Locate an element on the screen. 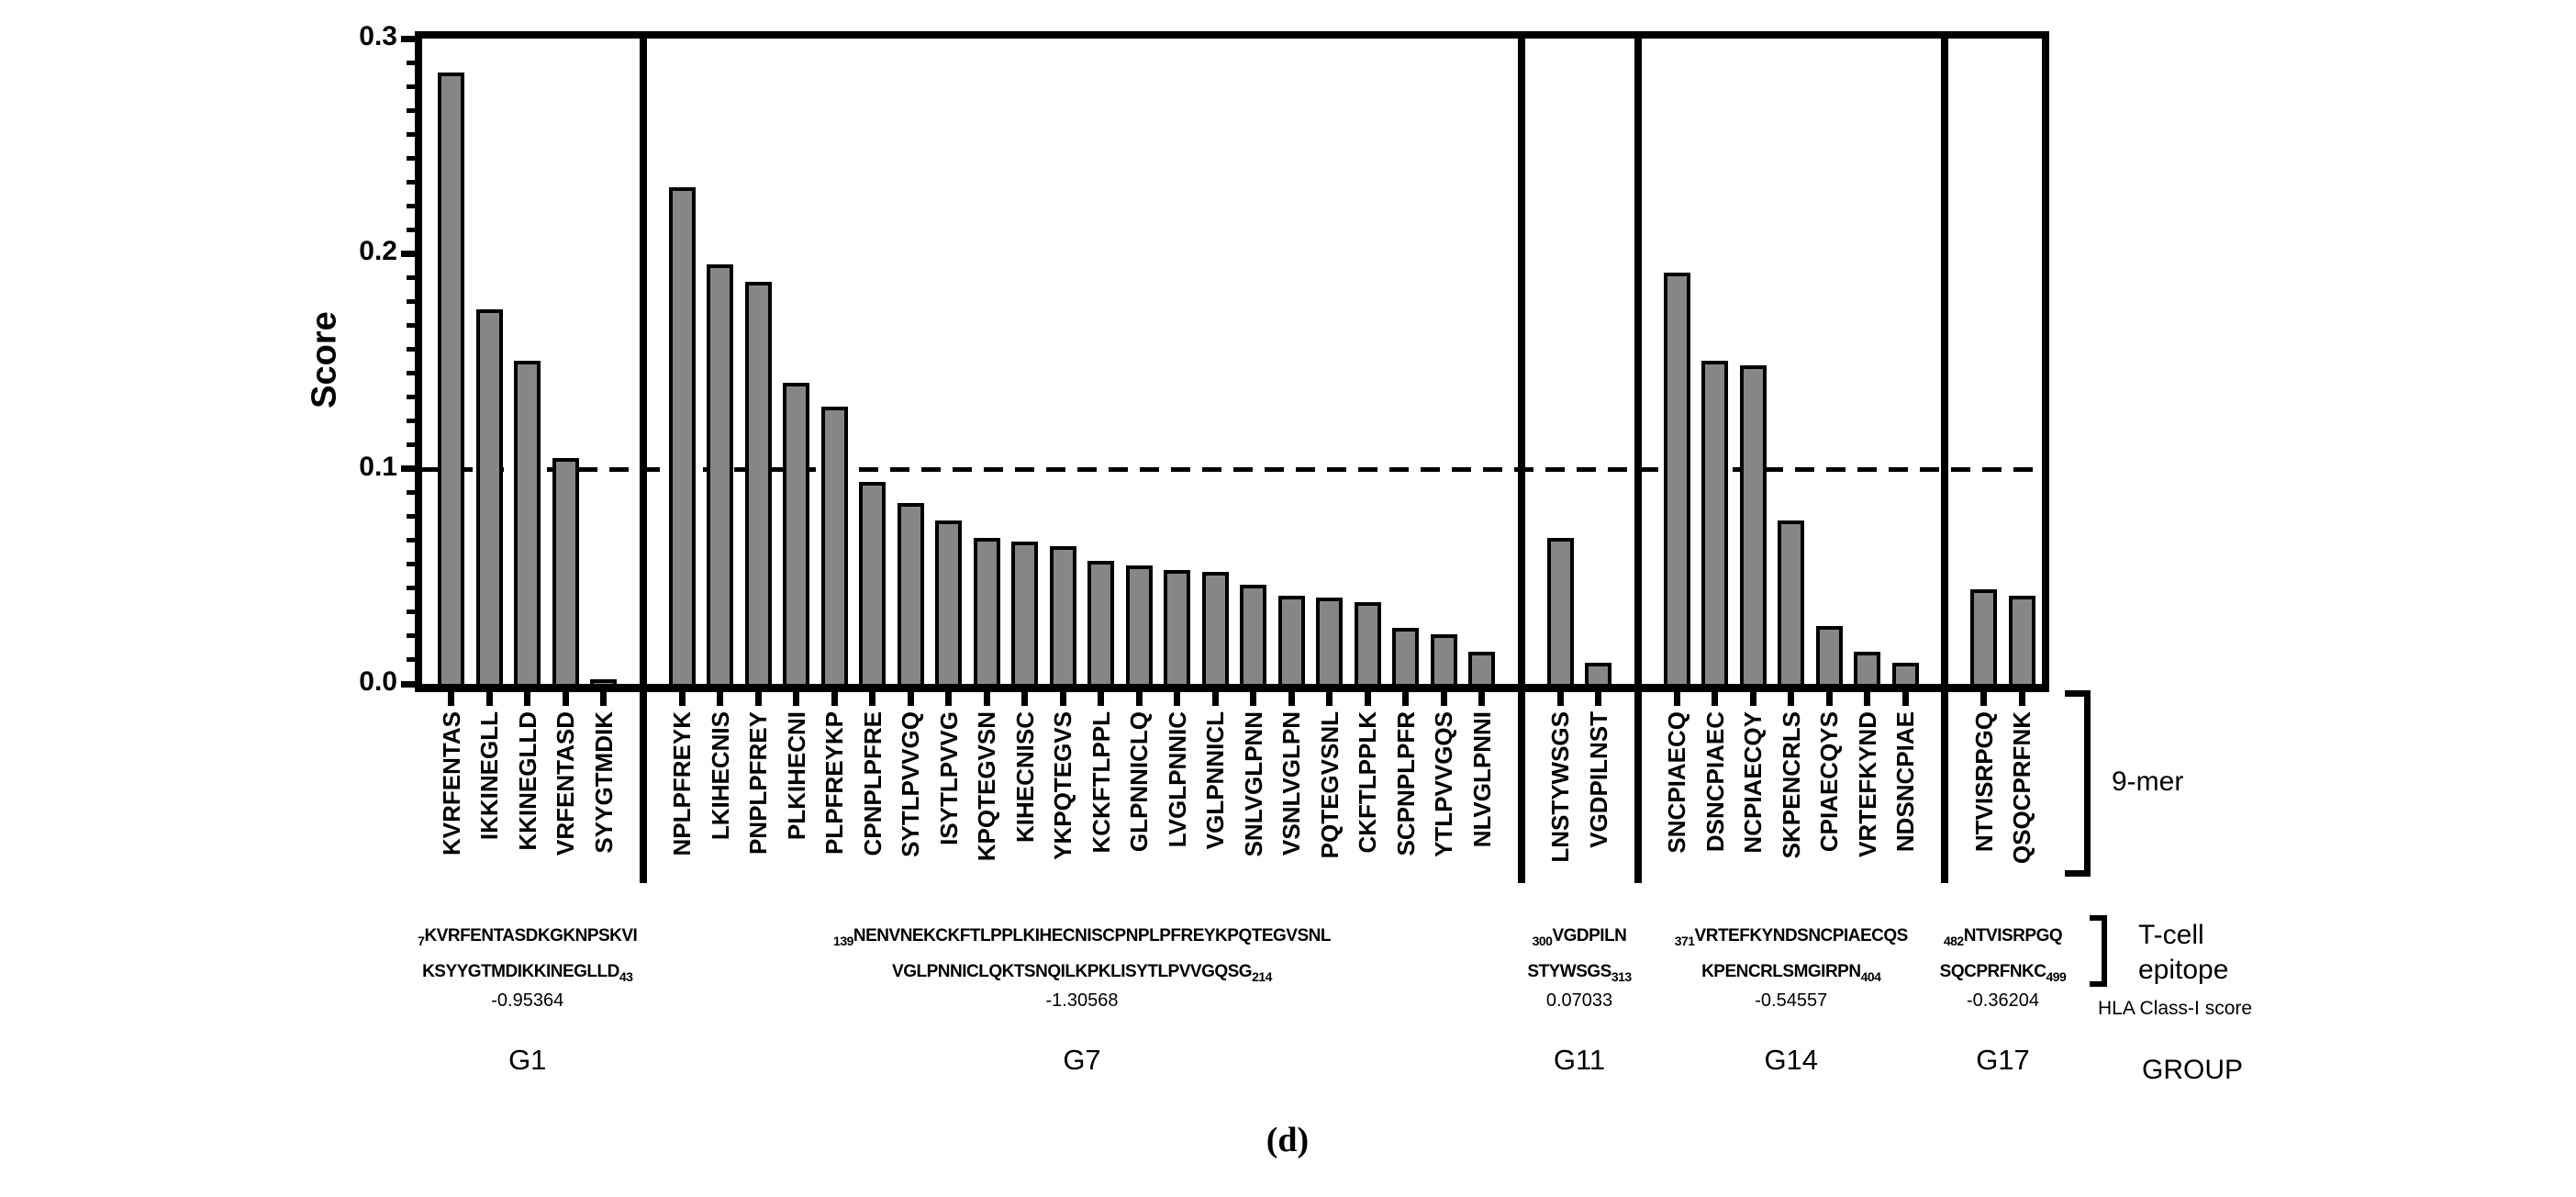 This screenshot has width=2576, height=1197. x-axis-bar-label: IKKINEGLL is located at coordinates (489, 776).